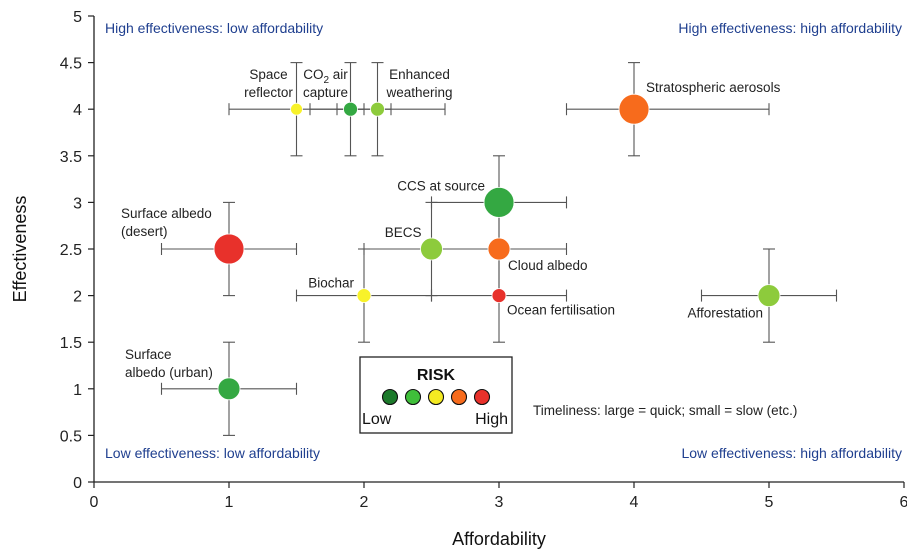 The image size is (907, 550). Describe the element at coordinates (377, 419) in the screenshot. I see `legend-low-label: Low` at that location.